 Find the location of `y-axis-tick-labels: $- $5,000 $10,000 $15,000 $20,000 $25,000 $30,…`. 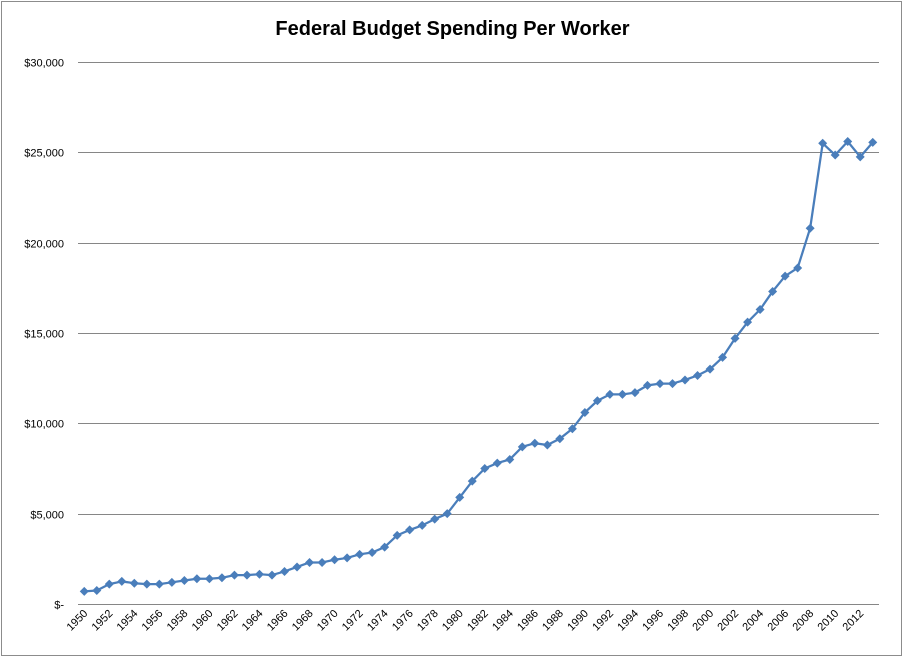

y-axis-tick-labels: $- $5,000 $10,000 $15,000 $20,000 $25,000 $30,… is located at coordinates (44, 335).